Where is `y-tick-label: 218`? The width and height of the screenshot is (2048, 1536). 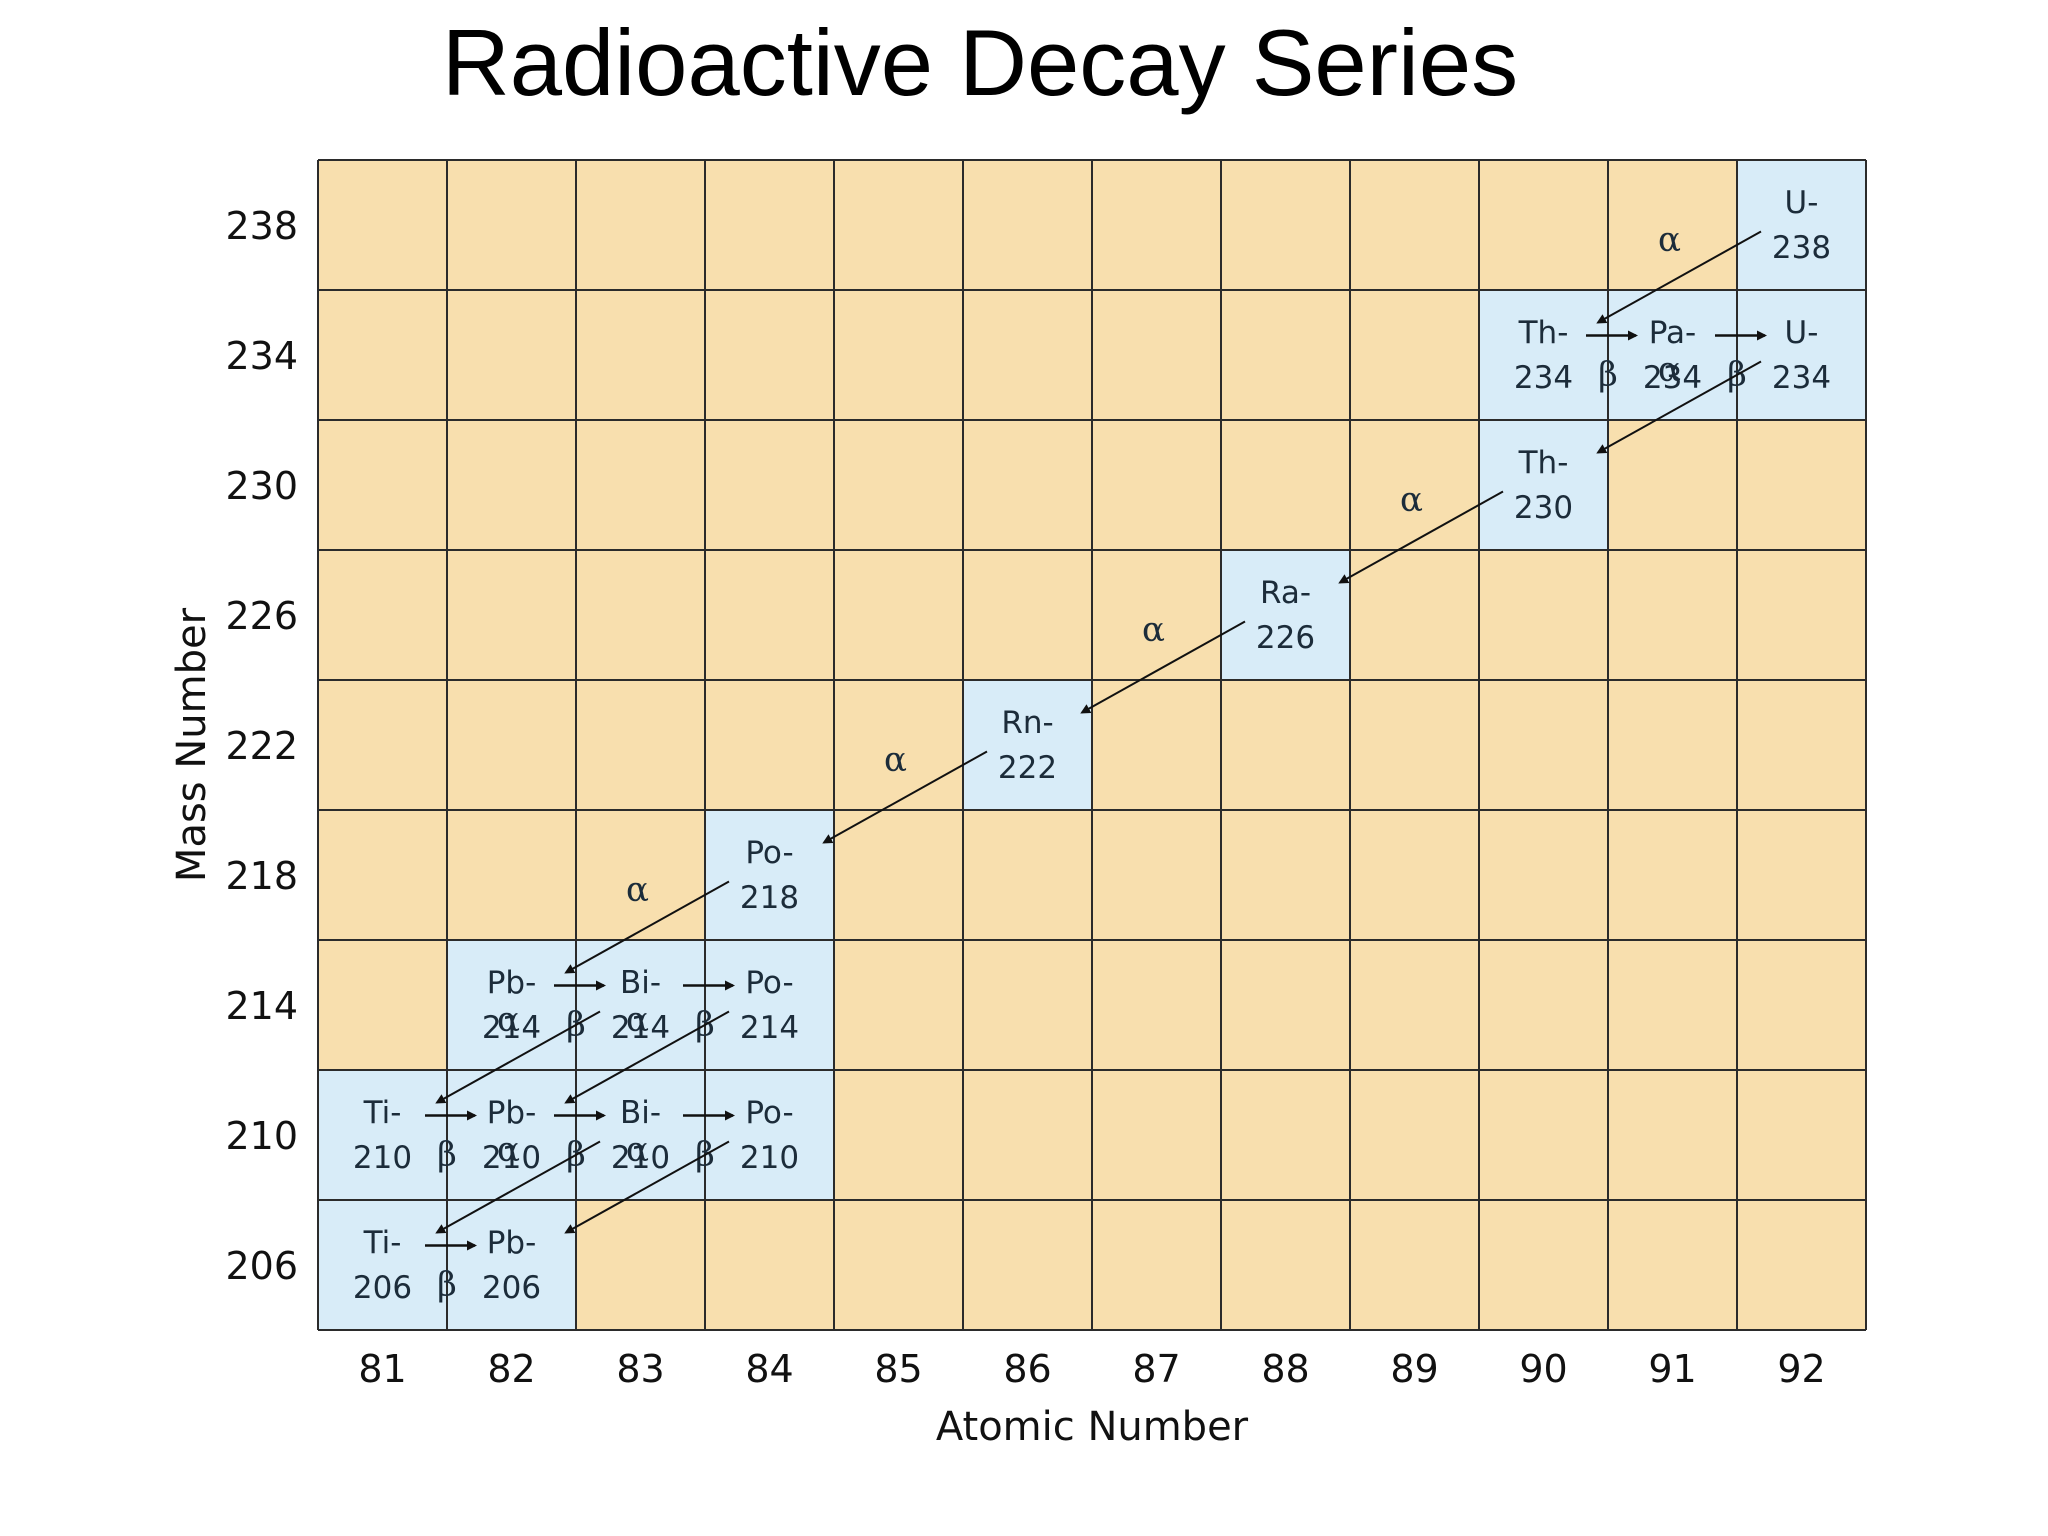
y-tick-label: 218 is located at coordinates (261, 876).